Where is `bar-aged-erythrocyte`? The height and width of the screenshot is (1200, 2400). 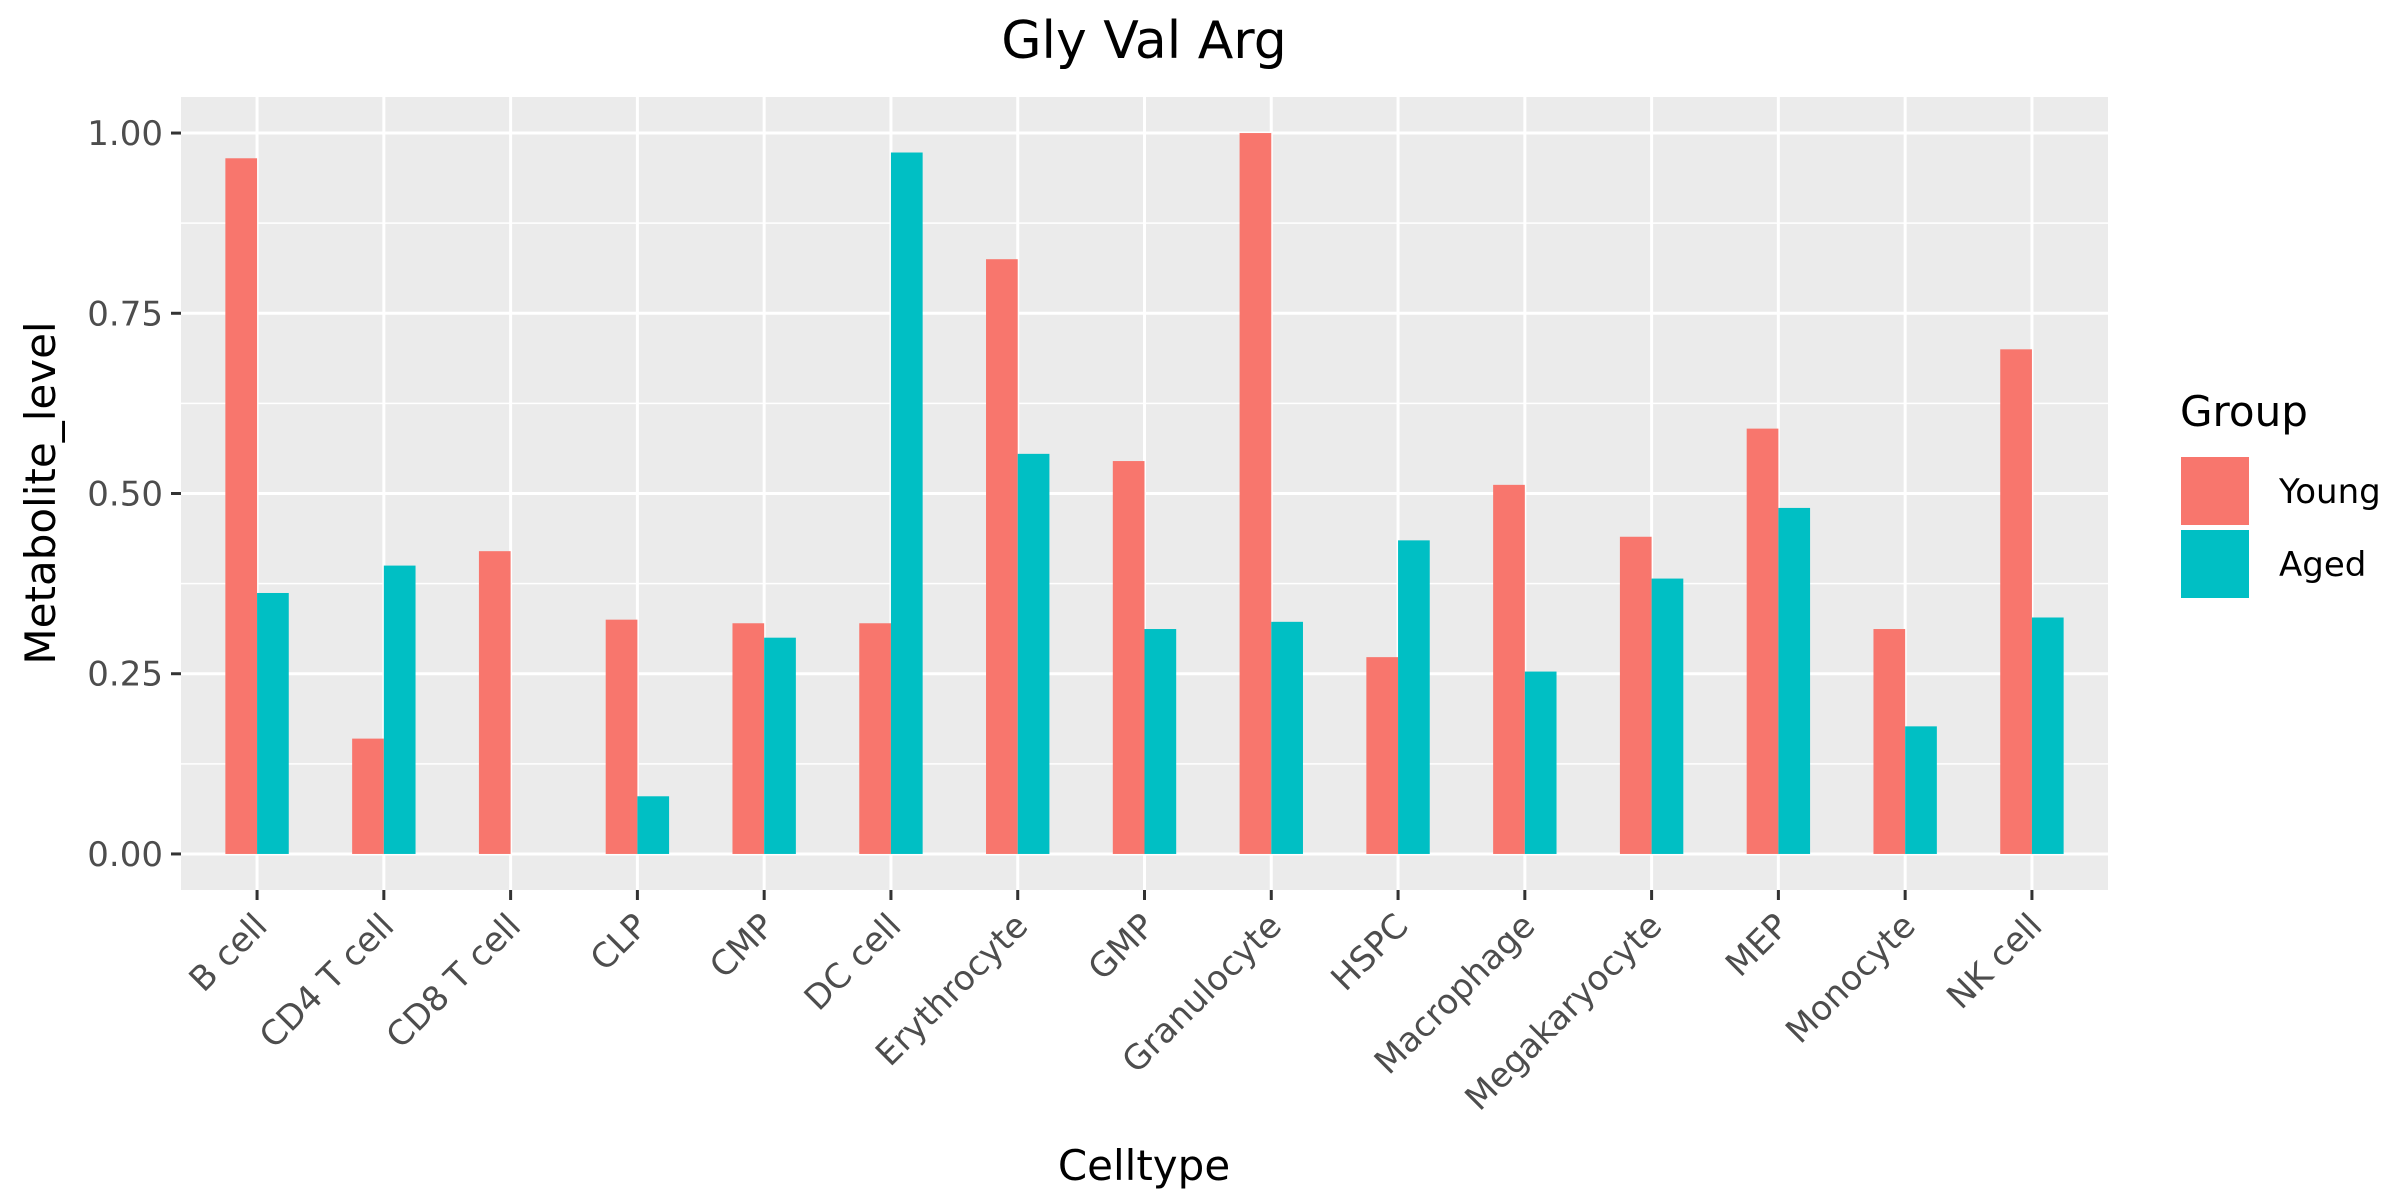
bar-aged-erythrocyte is located at coordinates (1033, 653).